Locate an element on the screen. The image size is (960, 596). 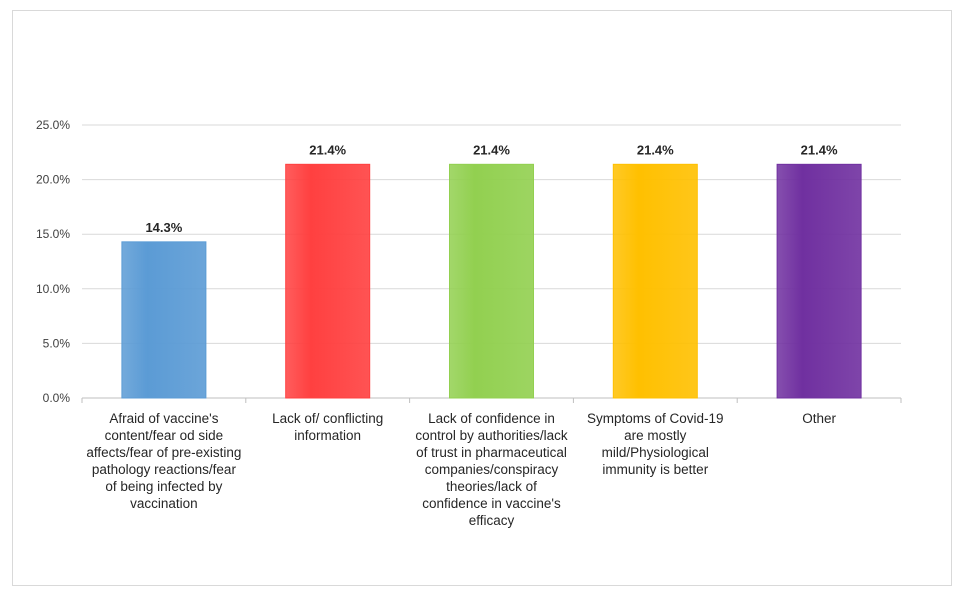
y-tick-label: 5.0% is located at coordinates (57, 343).